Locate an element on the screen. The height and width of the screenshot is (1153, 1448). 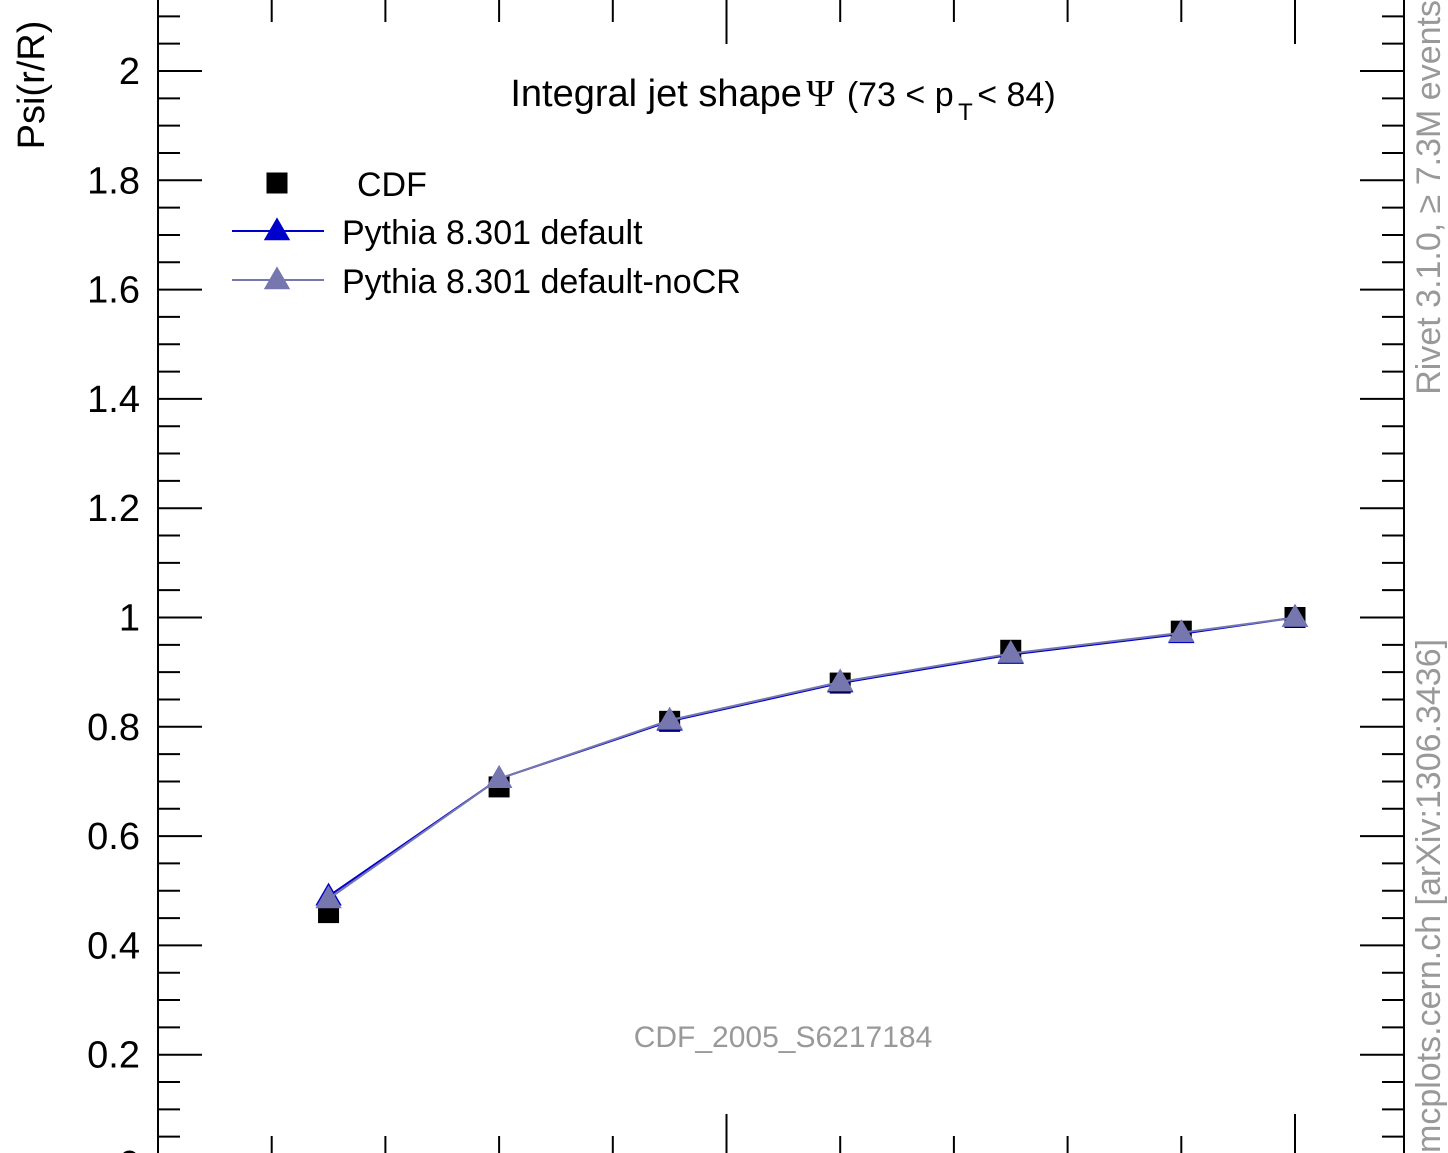
y-tick-label: 0.6 is located at coordinates (113, 837).